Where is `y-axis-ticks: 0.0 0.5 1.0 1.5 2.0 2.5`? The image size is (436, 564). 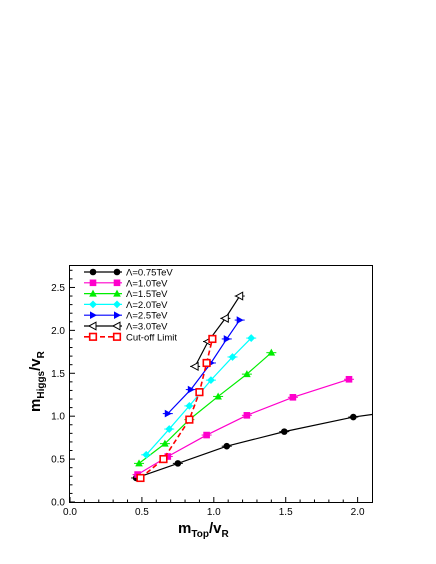 y-axis-ticks: 0.0 0.5 1.0 1.5 2.0 2.5 is located at coordinates (63, 389).